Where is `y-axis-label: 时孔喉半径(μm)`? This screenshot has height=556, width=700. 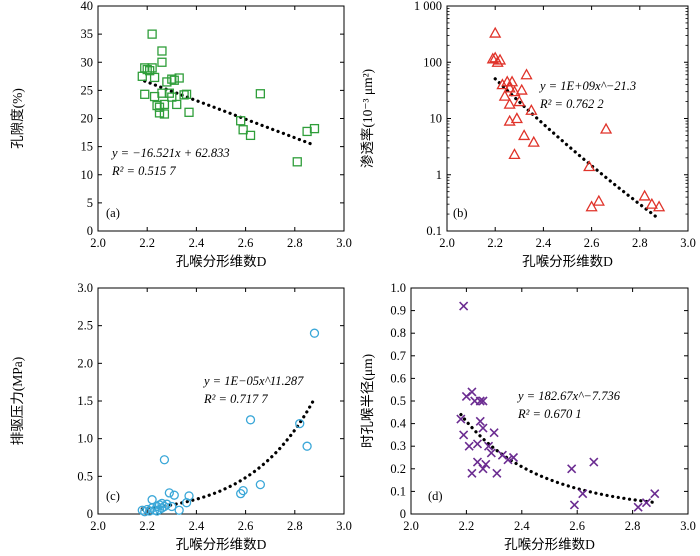
y-axis-label: 时孔喉半径(μm) is located at coordinates (367, 401).